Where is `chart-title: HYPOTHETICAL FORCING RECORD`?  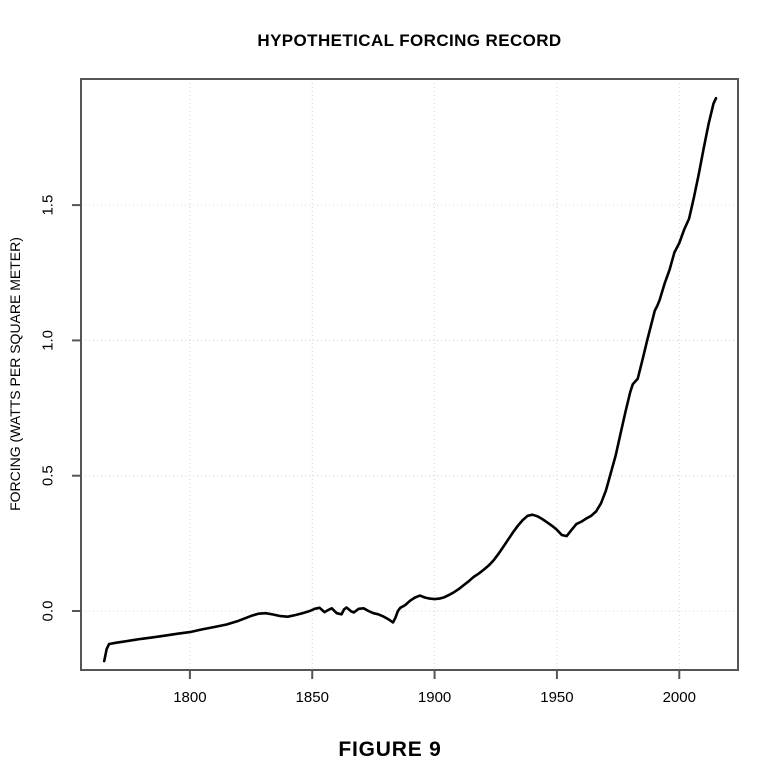 chart-title: HYPOTHETICAL FORCING RECORD is located at coordinates (409, 40).